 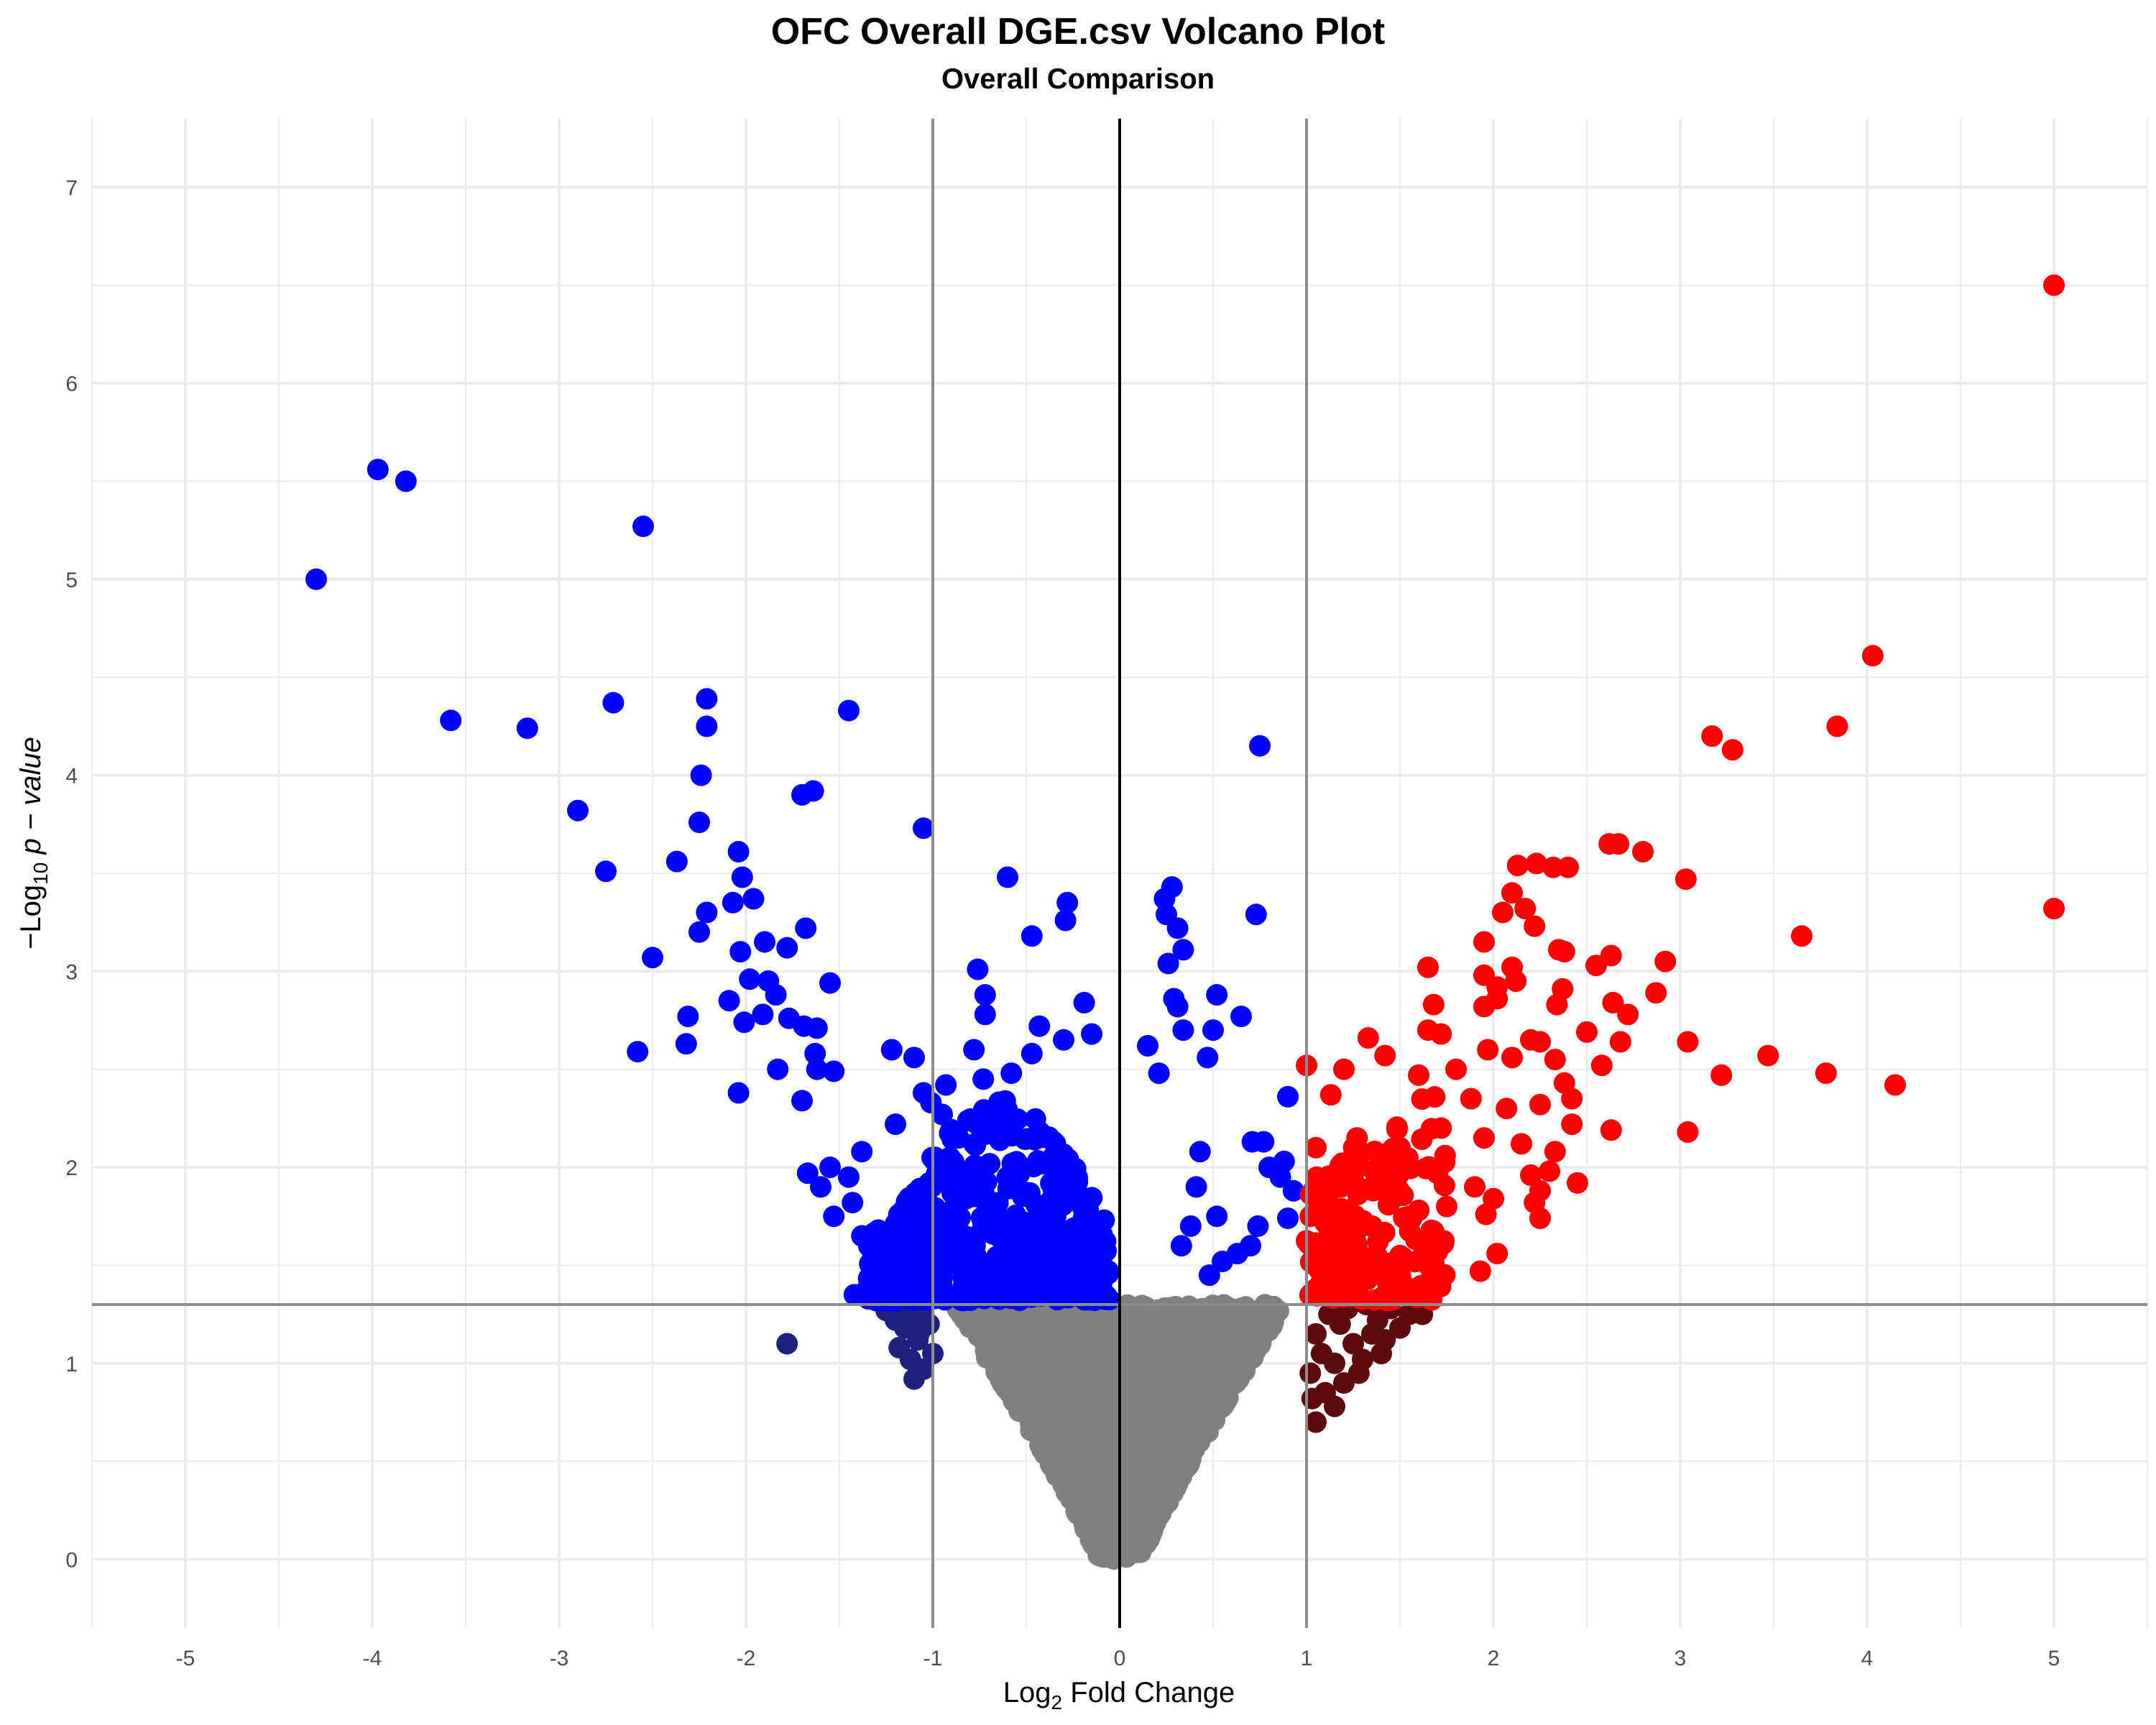 I want to click on x-tick-label: 4, so click(x=1867, y=1658).